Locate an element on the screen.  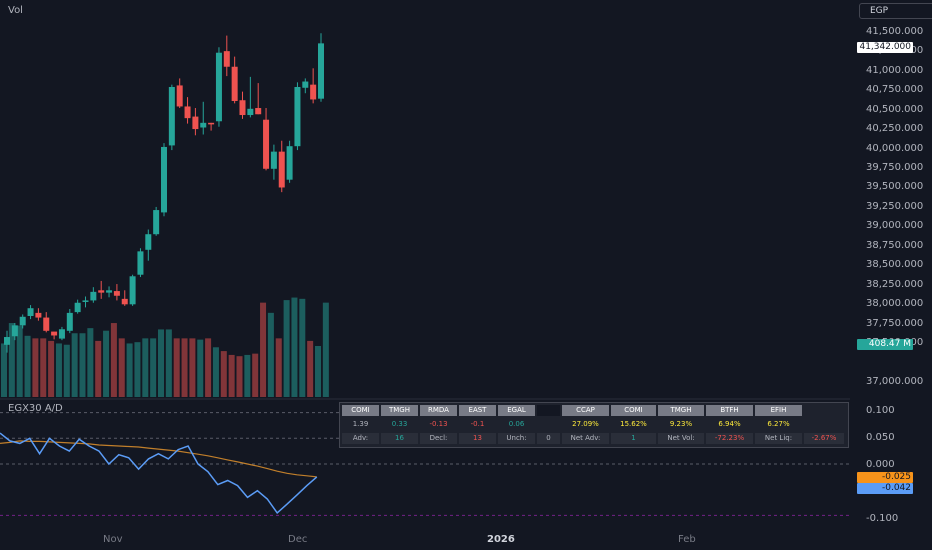
header-cell: RMDA is located at coordinates (438, 410).